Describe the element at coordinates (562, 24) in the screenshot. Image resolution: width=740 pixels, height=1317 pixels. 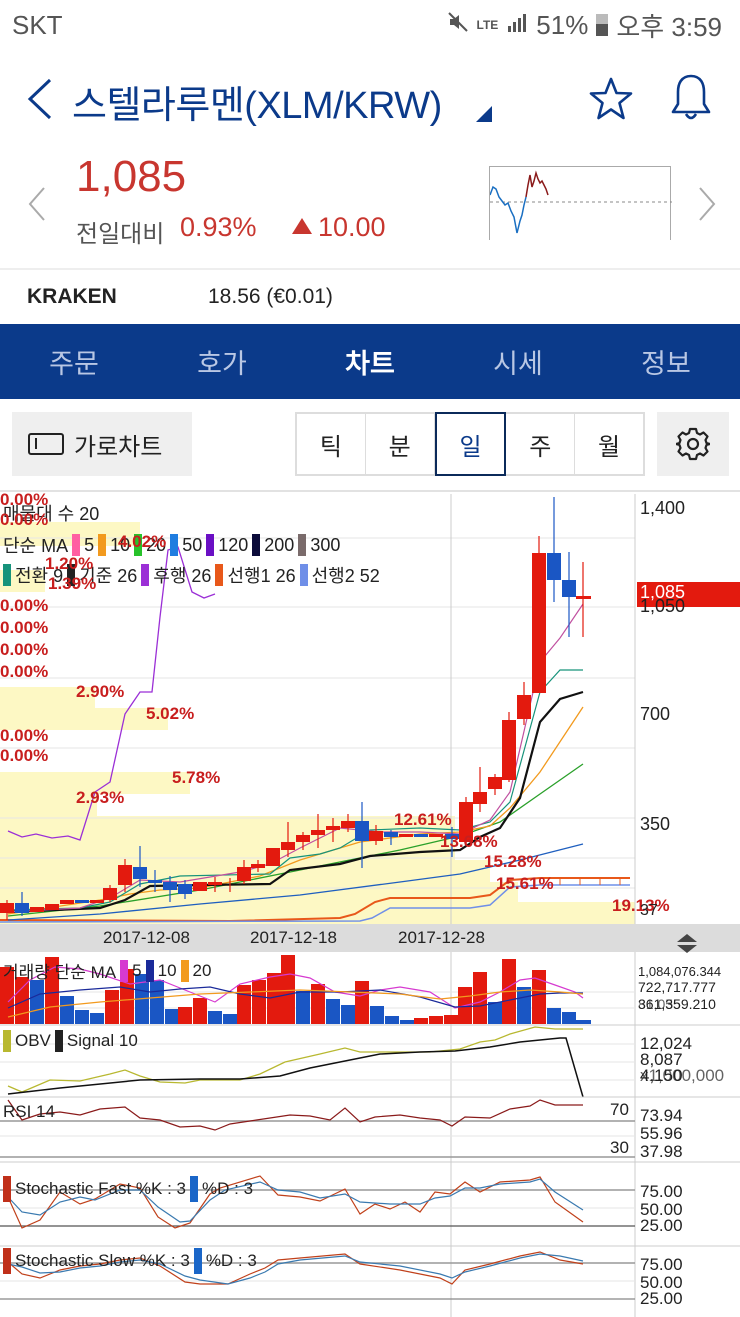
I see `battery-percent: 51%` at that location.